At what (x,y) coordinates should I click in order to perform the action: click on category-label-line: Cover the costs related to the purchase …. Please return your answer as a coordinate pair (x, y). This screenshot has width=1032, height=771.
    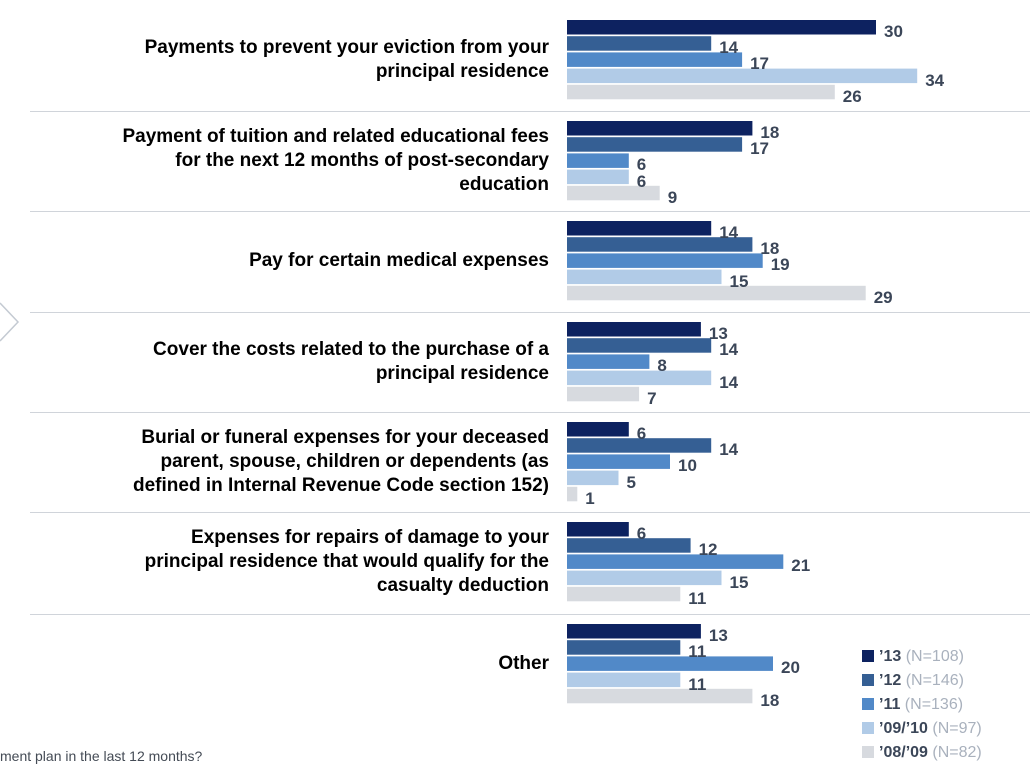
    Looking at the image, I should click on (351, 349).